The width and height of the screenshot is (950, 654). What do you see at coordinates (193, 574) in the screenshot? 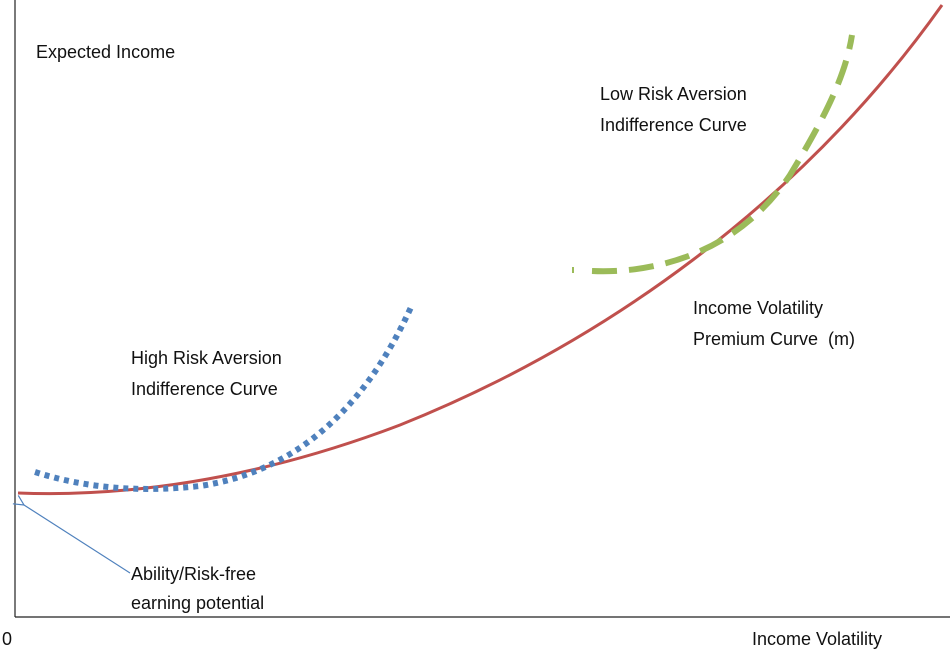
I see `annotation-label: Ability/Risk-free` at bounding box center [193, 574].